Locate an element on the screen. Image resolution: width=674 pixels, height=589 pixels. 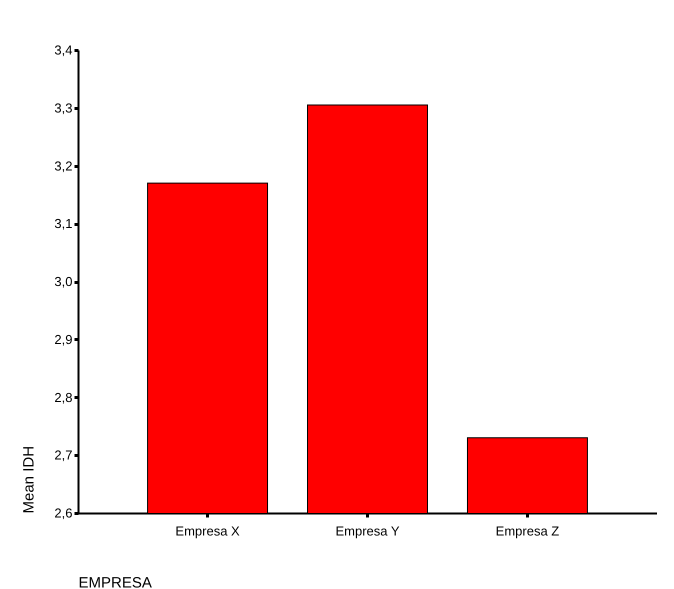
y-tick-label: 3,1 is located at coordinates (63, 224).